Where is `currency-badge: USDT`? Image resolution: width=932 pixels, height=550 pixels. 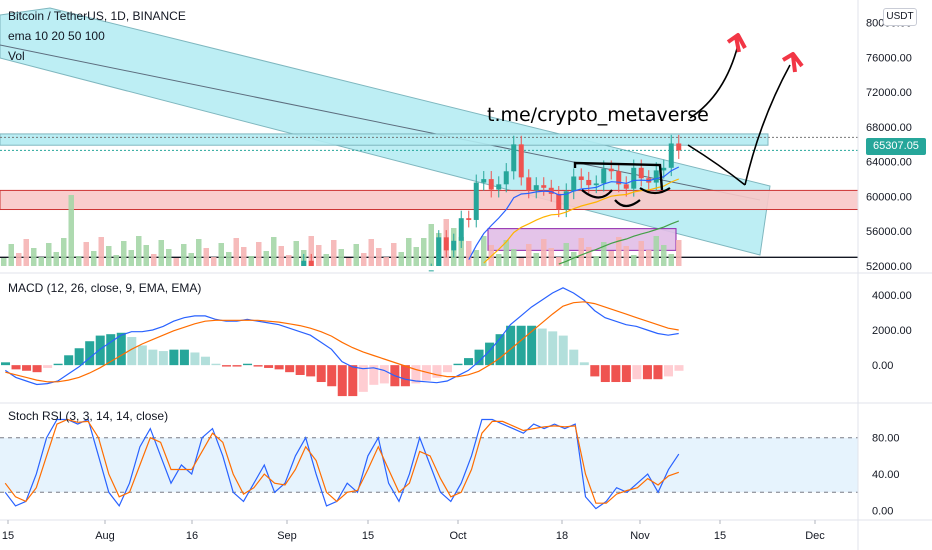 currency-badge: USDT is located at coordinates (900, 17).